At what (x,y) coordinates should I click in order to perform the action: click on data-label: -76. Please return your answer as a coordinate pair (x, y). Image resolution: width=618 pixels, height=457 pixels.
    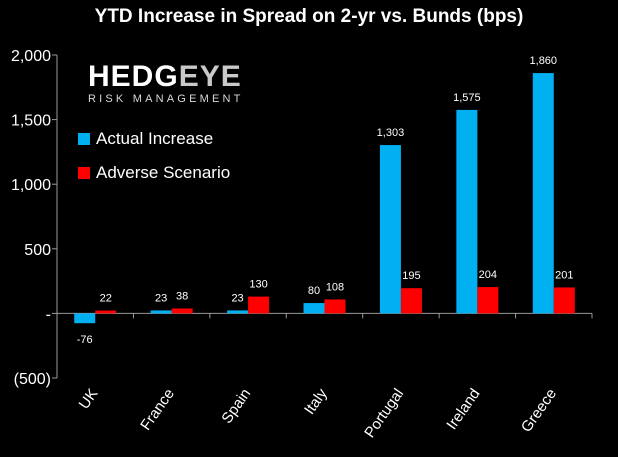
    Looking at the image, I should click on (85, 340).